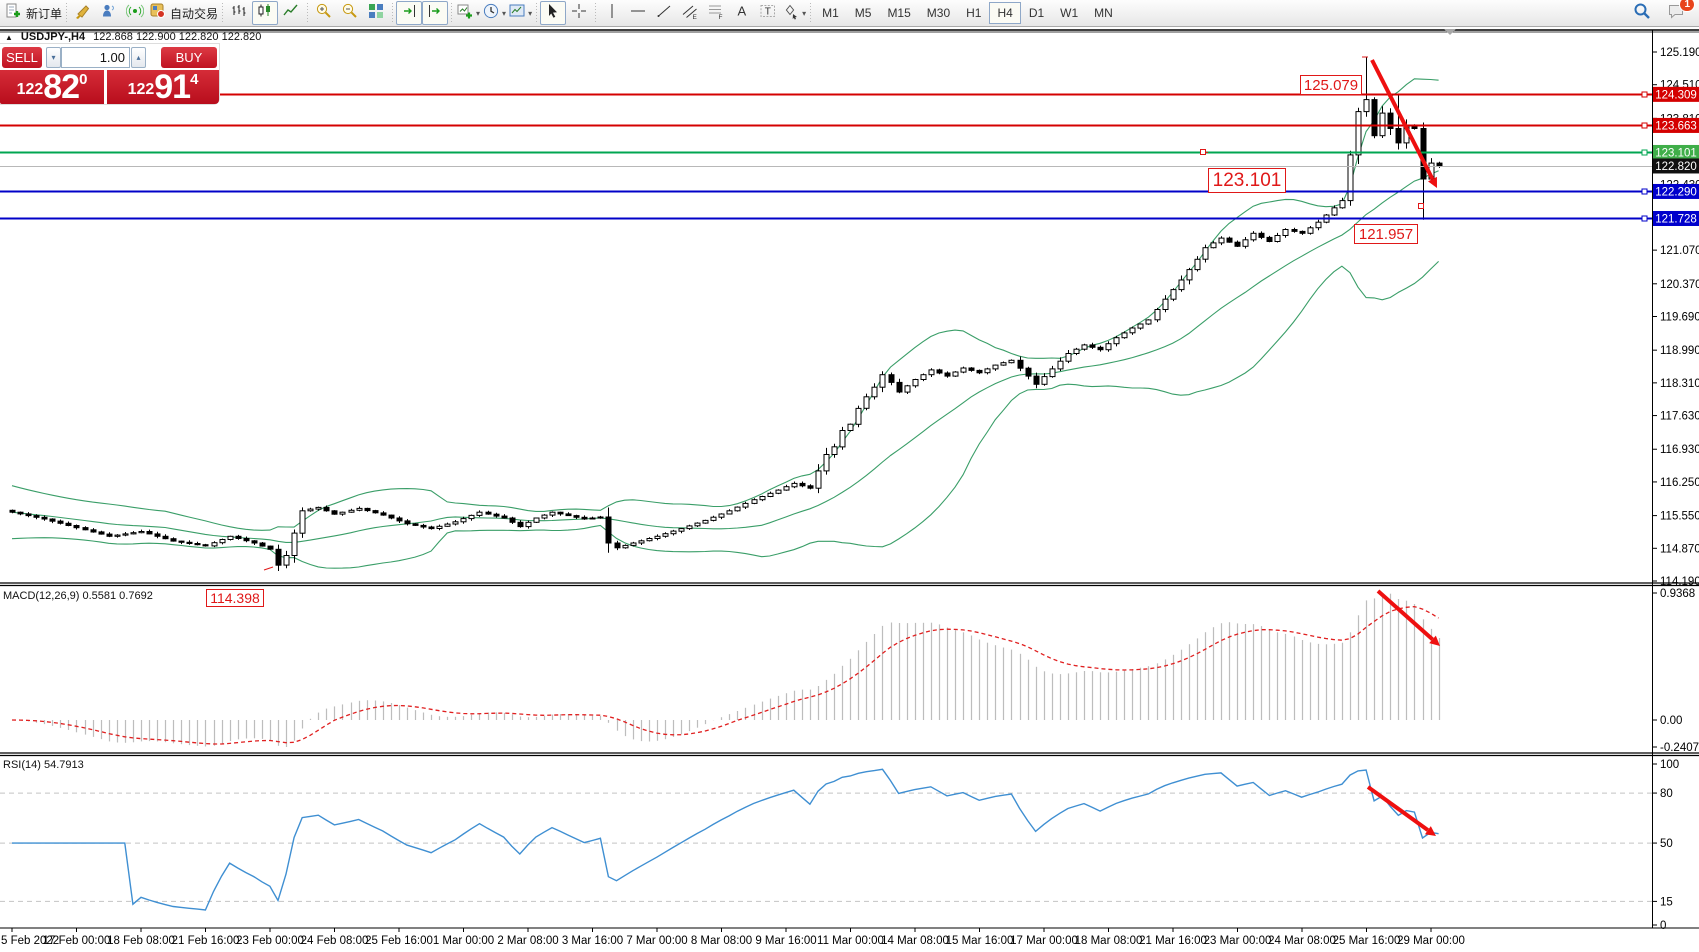 This screenshot has width=1699, height=952. I want to click on fibonacci-icon: F, so click(716, 13).